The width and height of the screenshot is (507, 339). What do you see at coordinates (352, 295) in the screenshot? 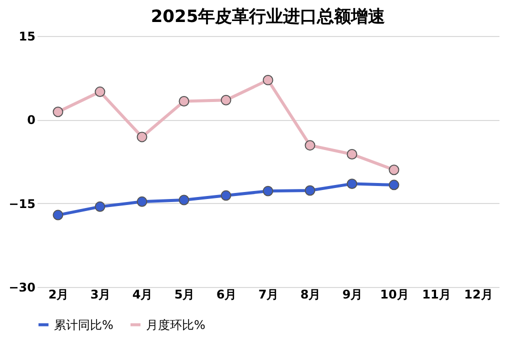
I see `x-tick-label: 9月` at bounding box center [352, 295].